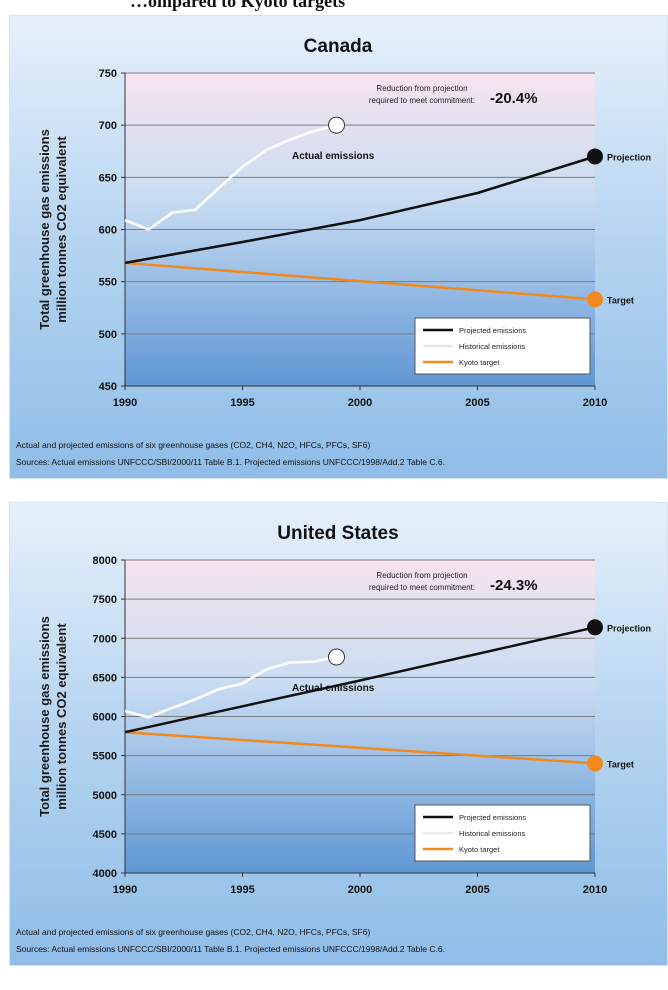 The image size is (668, 990). Describe the element at coordinates (108, 231) in the screenshot. I see `y-tick-label: 600` at that location.